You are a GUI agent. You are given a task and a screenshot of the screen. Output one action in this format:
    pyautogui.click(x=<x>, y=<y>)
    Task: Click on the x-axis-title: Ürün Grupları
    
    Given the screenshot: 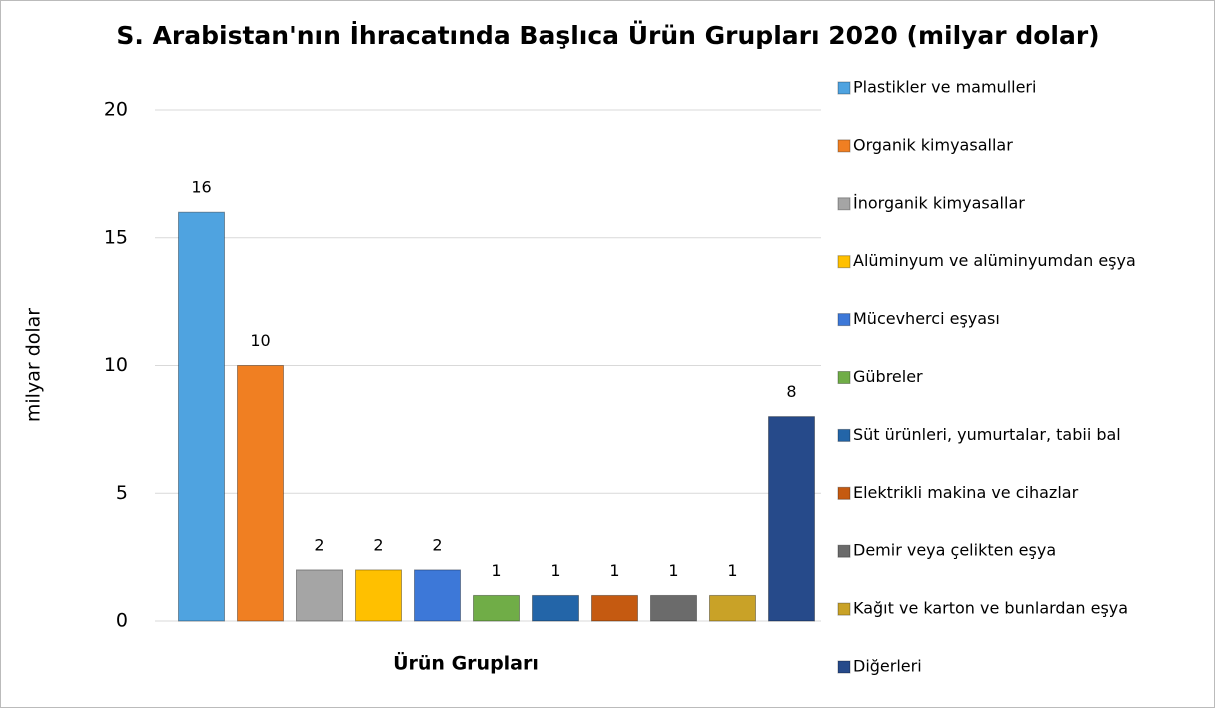 What is the action you would take?
    pyautogui.click(x=466, y=663)
    